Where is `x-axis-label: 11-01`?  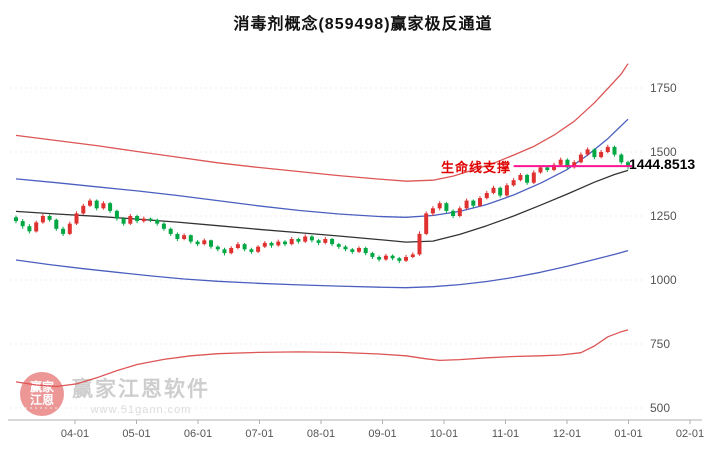 x-axis-label: 11-01 is located at coordinates (505, 434).